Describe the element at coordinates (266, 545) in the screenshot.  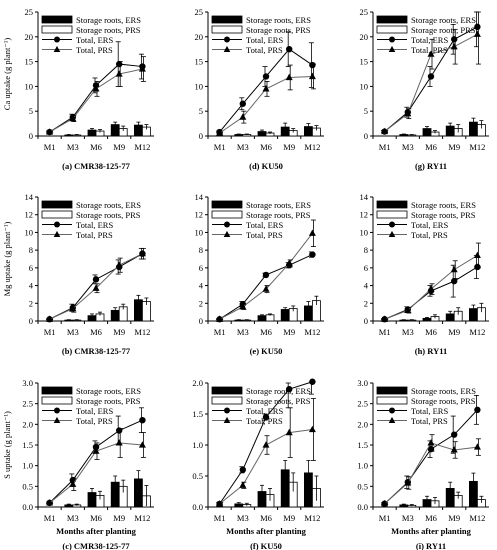
I see `panel-caption: (f) KU50` at that location.